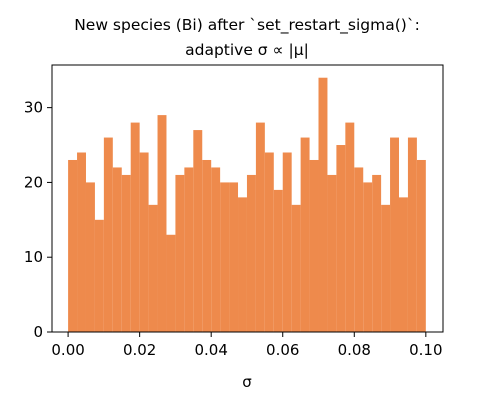  What do you see at coordinates (282, 350) in the screenshot?
I see `x-tick-label: 0.06` at bounding box center [282, 350].